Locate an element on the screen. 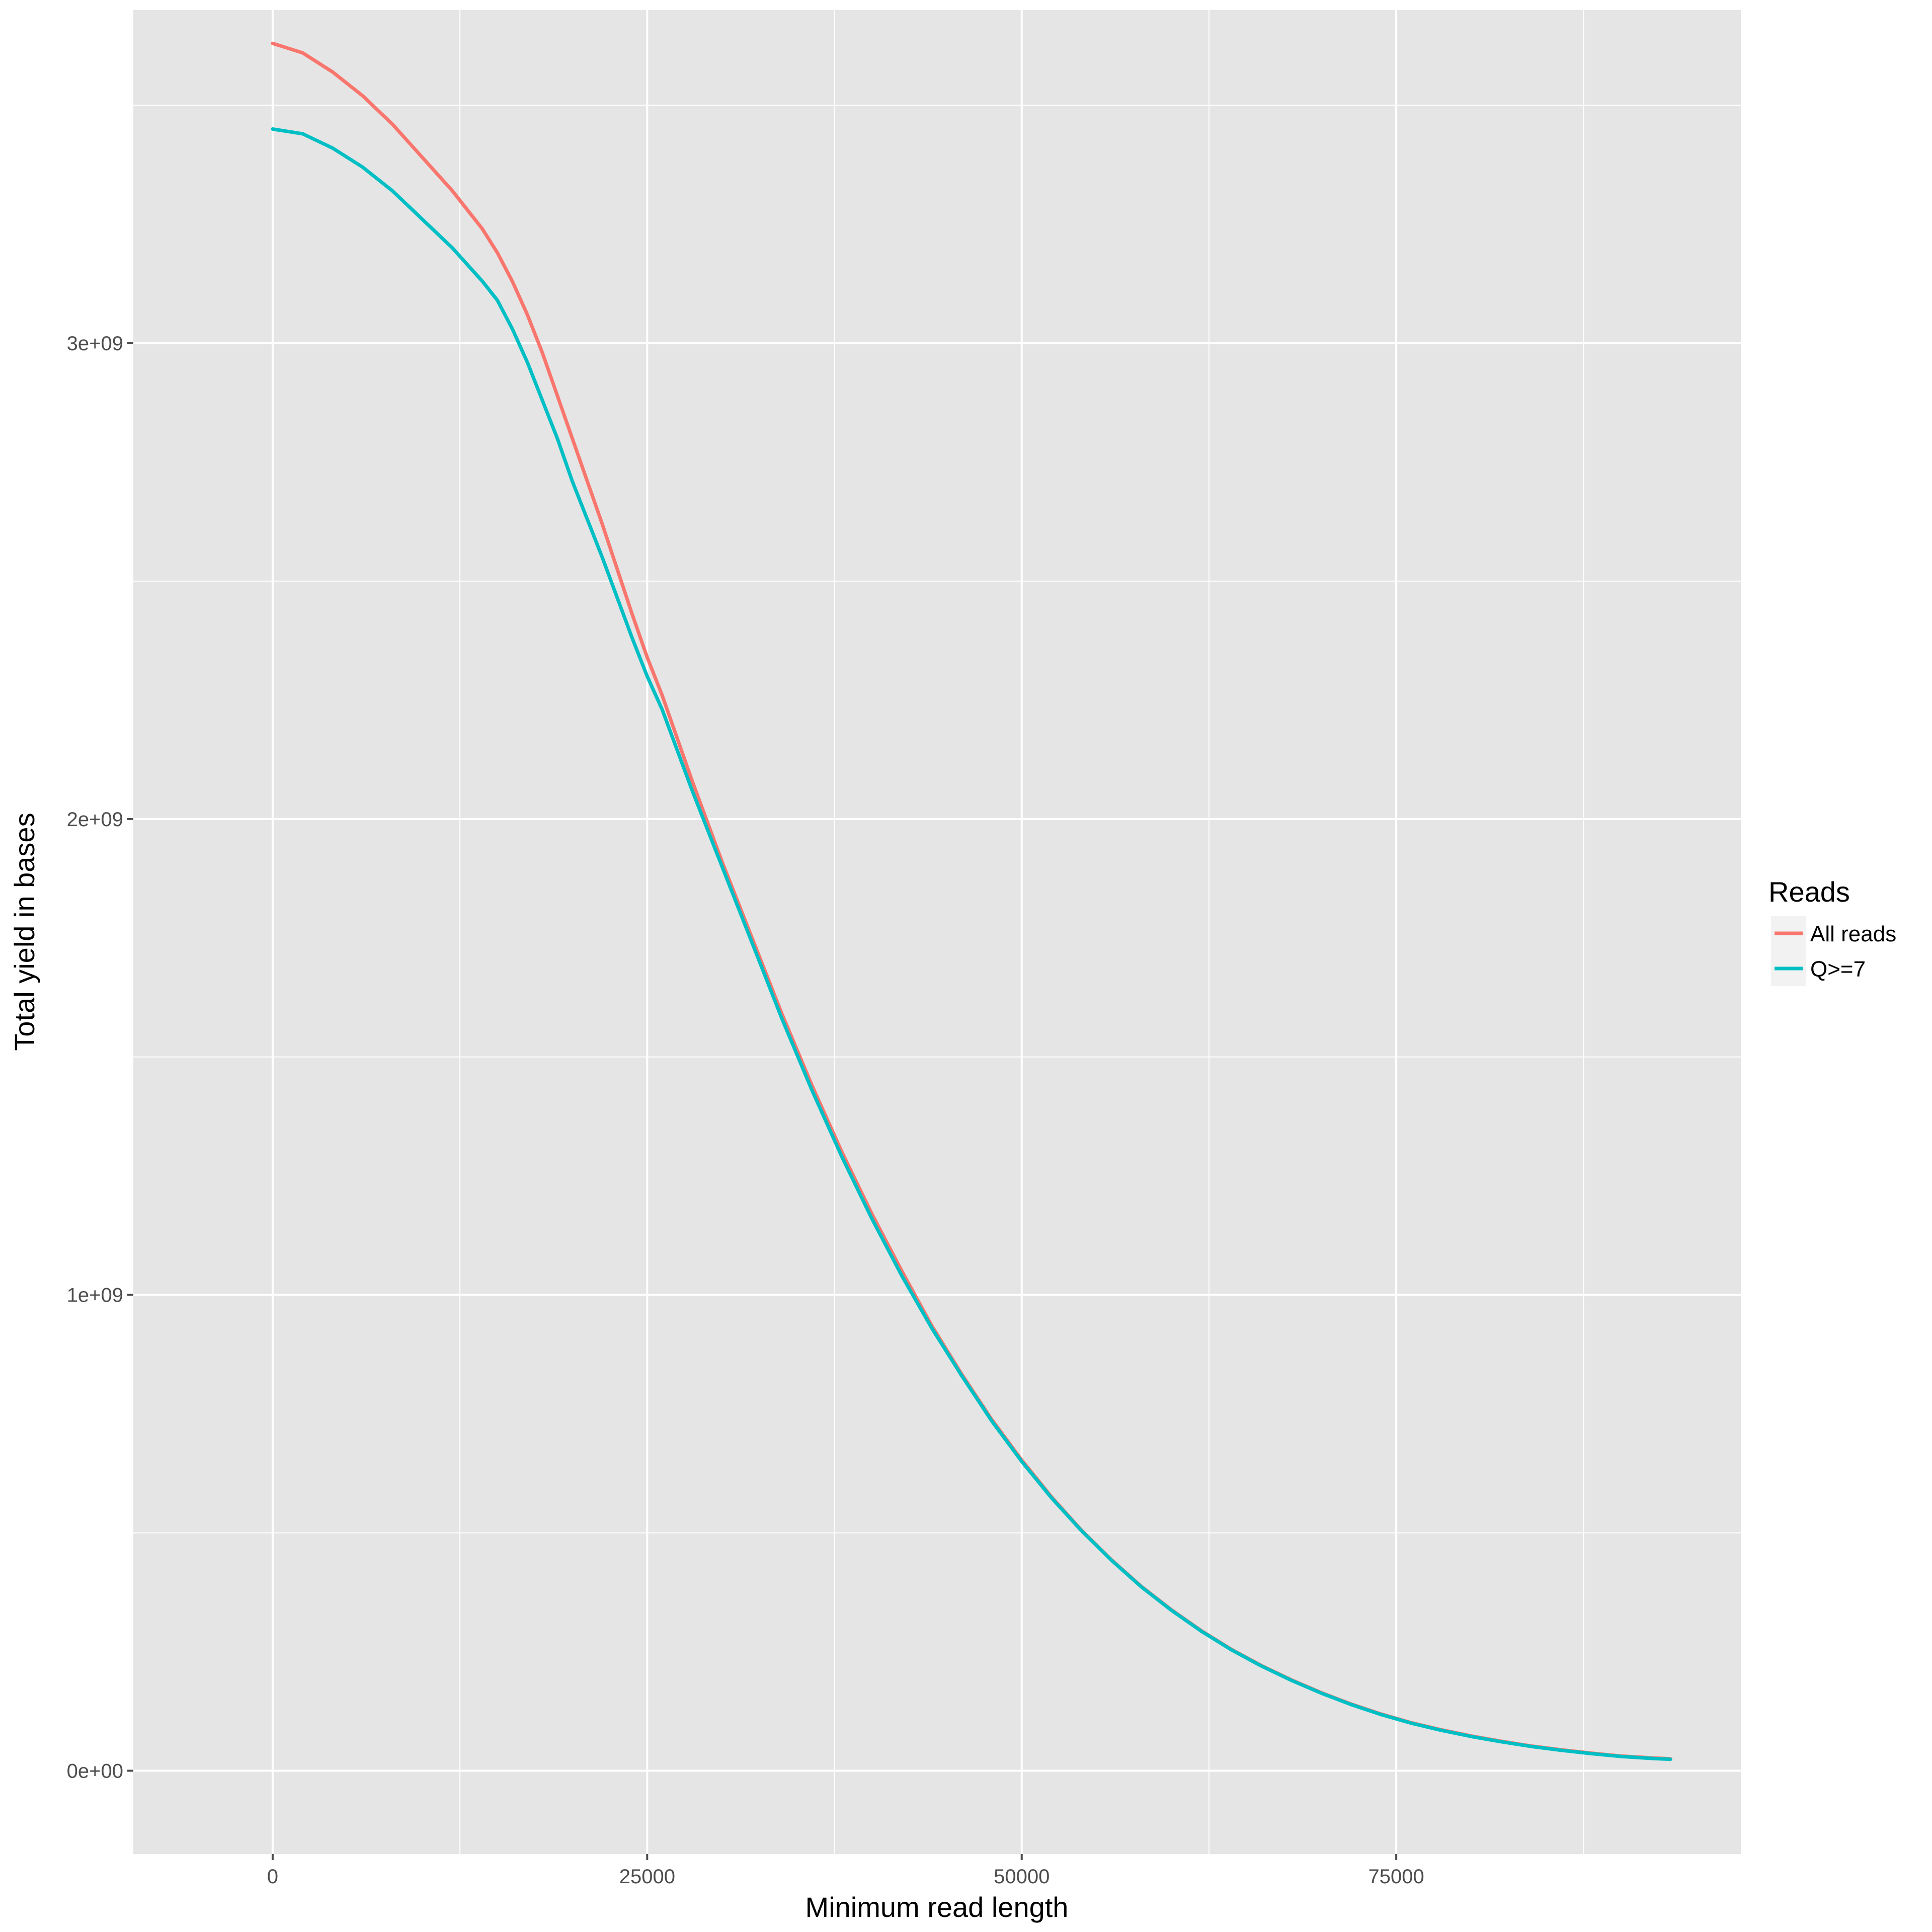 Image resolution: width=1932 pixels, height=1932 pixels. x-tick-label: 25000 is located at coordinates (647, 1877).